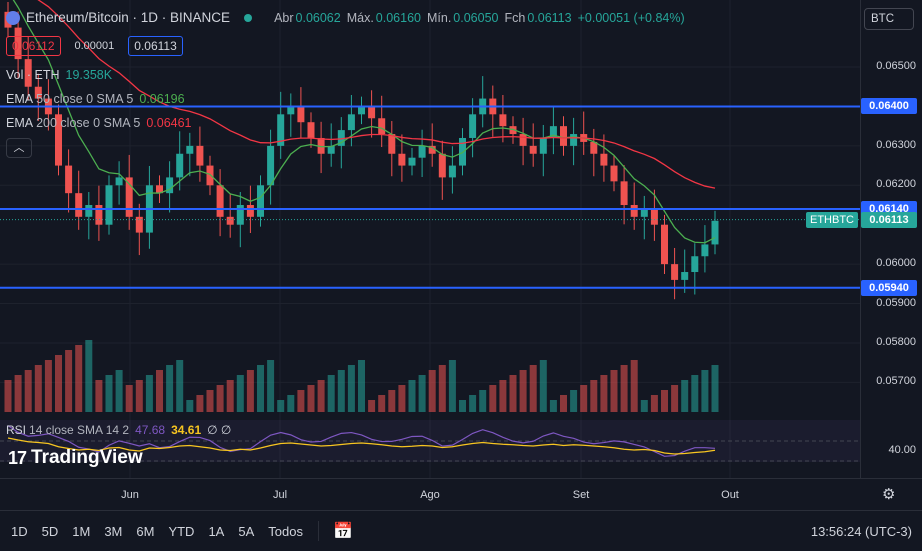  What do you see at coordinates (861, 531) in the screenshot?
I see `clock: 13:56:24 (UTC-3)` at bounding box center [861, 531].